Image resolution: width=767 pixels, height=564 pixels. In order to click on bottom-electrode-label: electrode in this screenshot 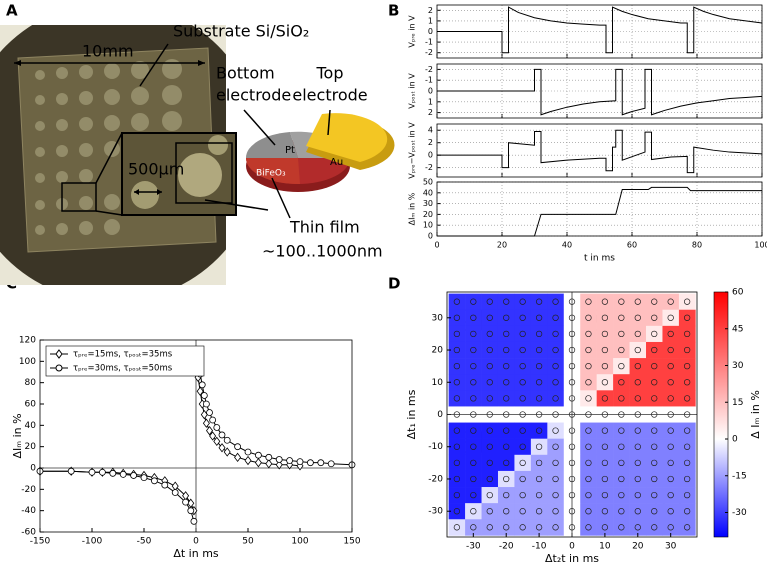, I will do `click(253, 95)`.